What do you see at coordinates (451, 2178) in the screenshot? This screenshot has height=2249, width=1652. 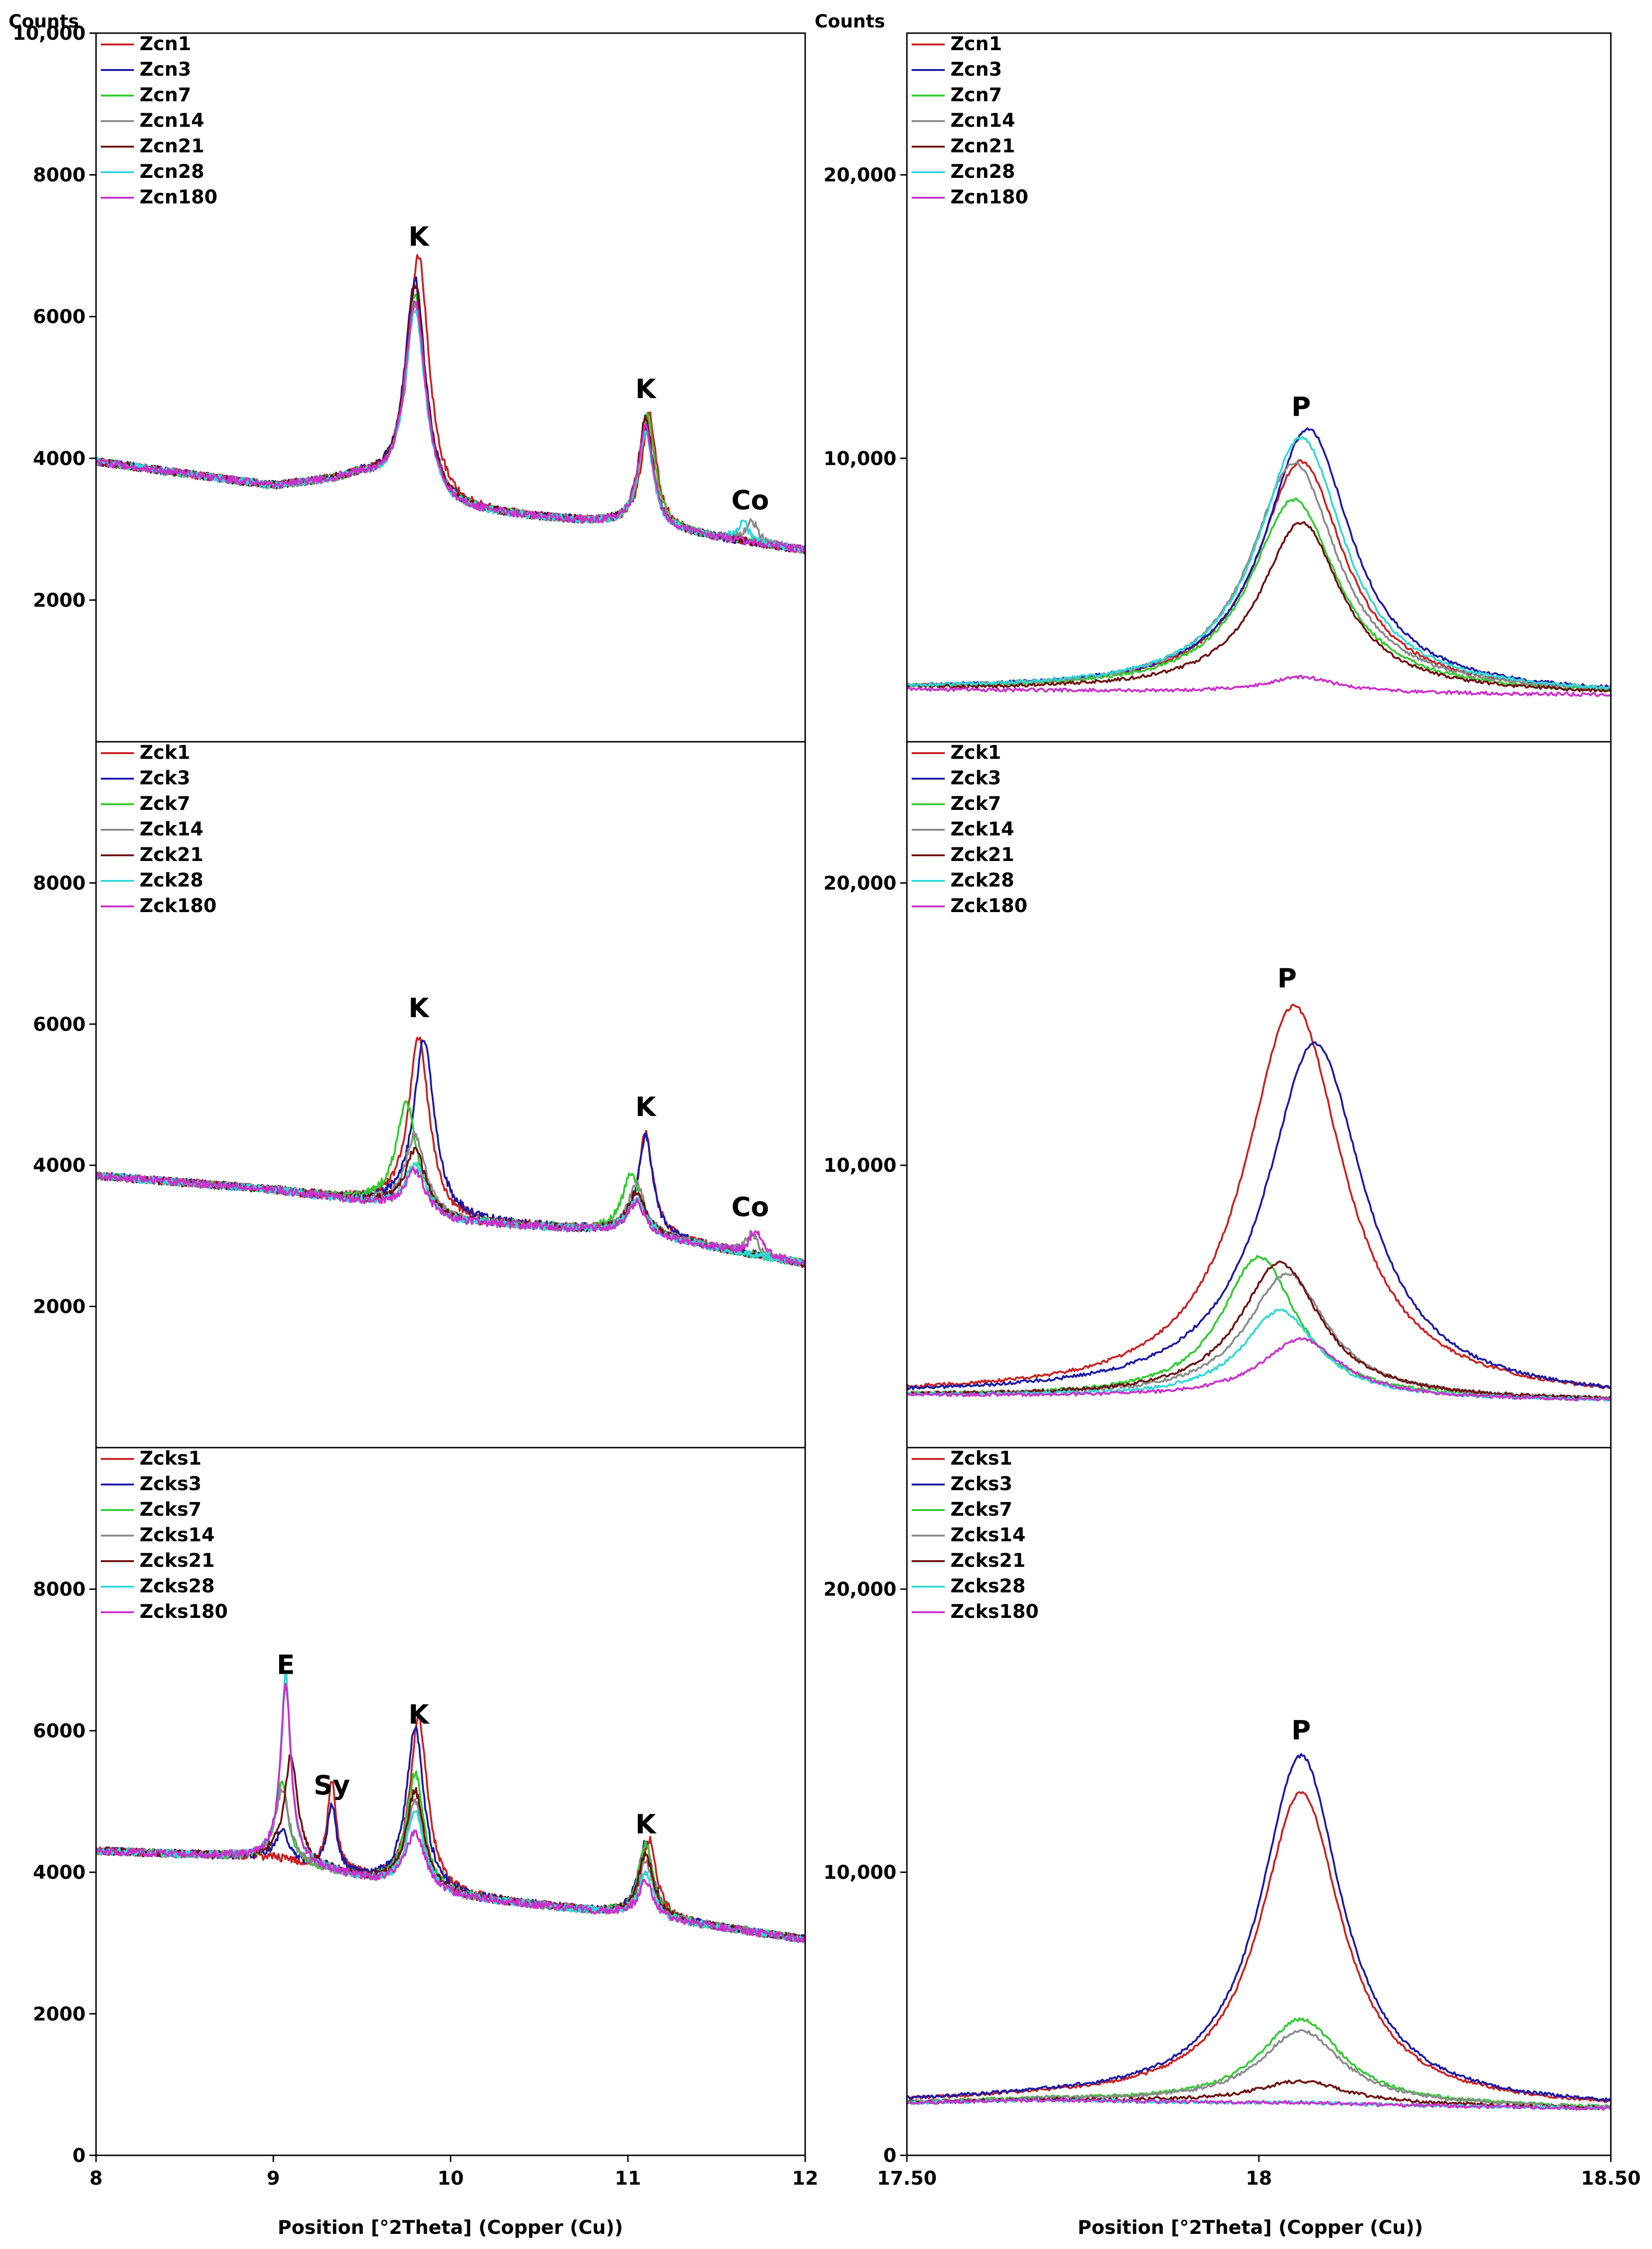 I see `x-tick-label: 10` at bounding box center [451, 2178].